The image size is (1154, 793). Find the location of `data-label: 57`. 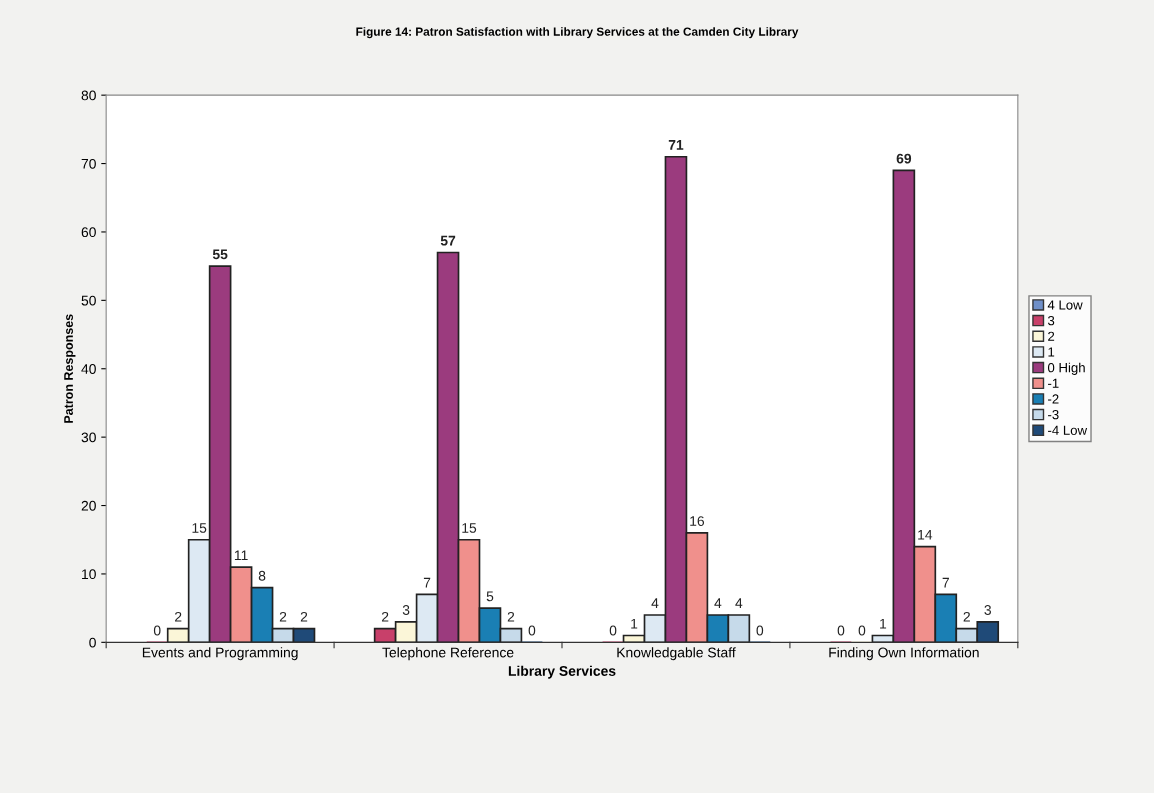

data-label: 57 is located at coordinates (448, 240).